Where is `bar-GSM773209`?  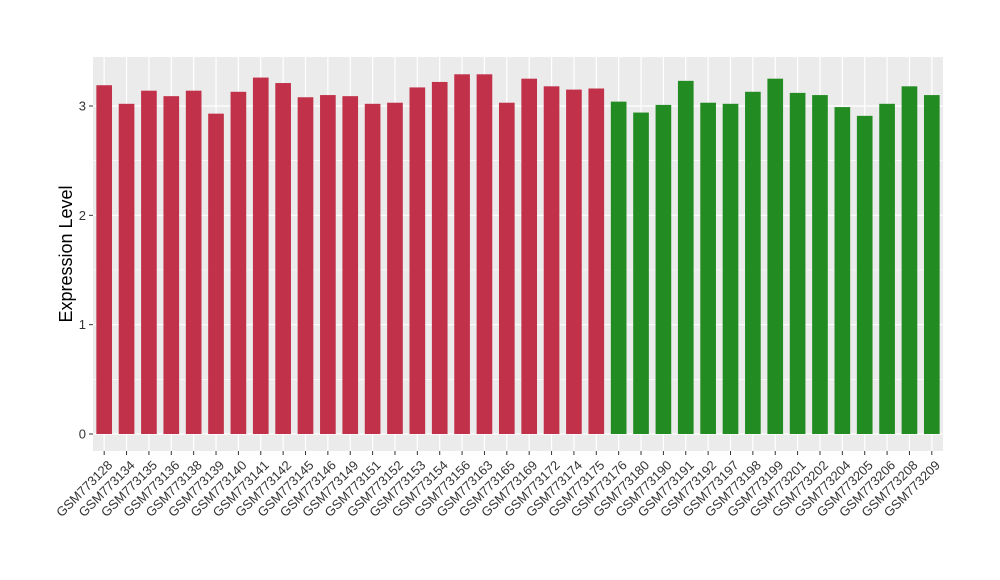
bar-GSM773209 is located at coordinates (931, 265).